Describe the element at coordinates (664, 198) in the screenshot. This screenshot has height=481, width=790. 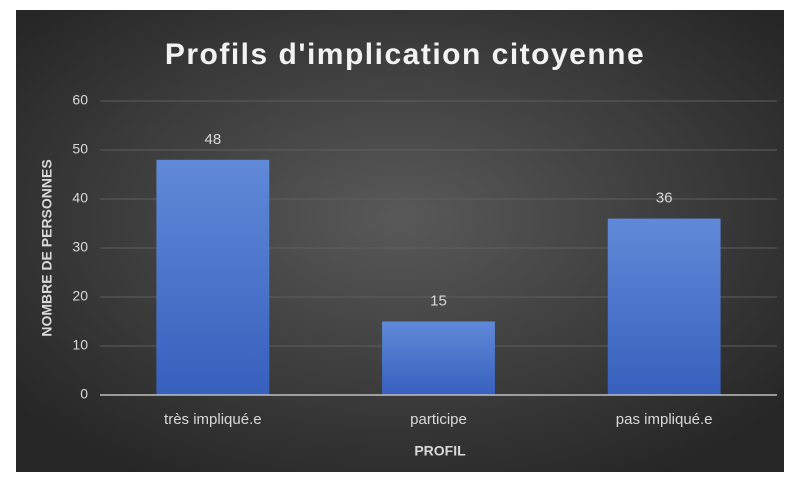
I see `data-label: 36` at that location.